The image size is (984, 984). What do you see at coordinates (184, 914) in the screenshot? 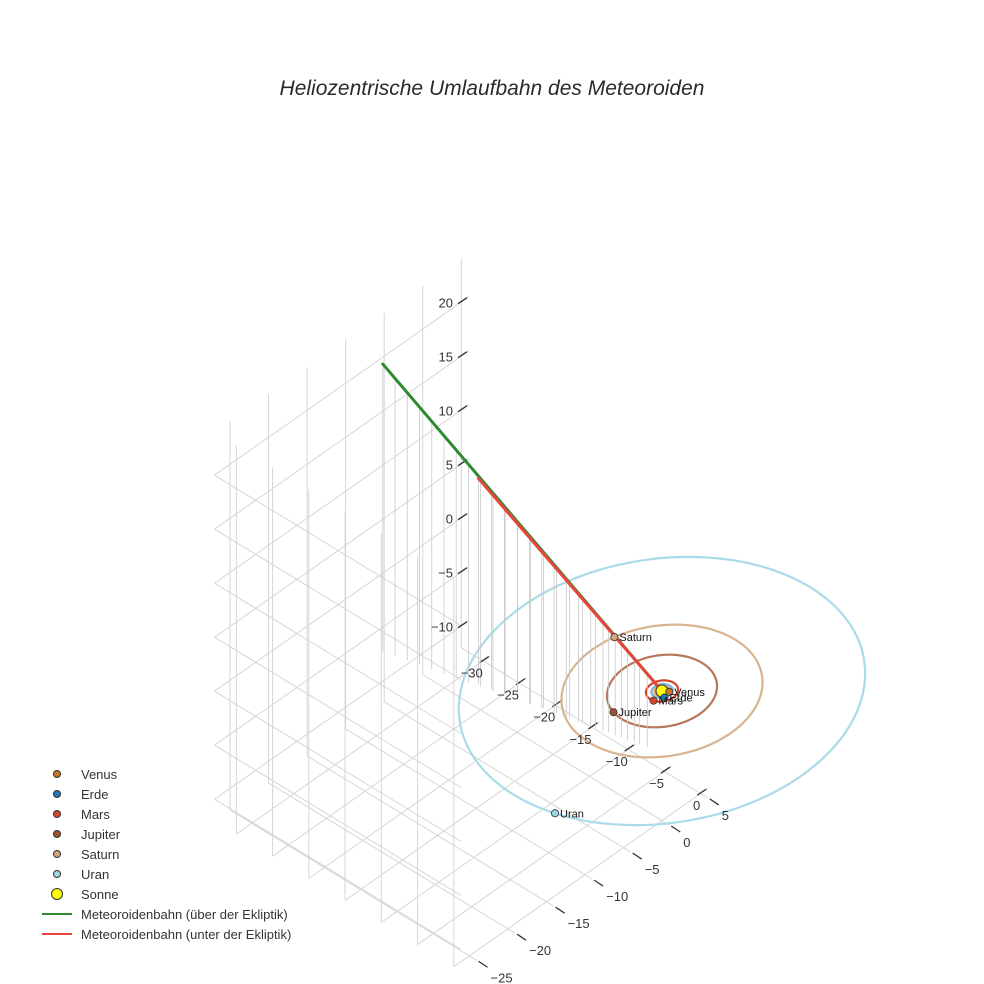
I see `legend-label: Meteoroidenbahn (über der Ekliptik)` at bounding box center [184, 914].